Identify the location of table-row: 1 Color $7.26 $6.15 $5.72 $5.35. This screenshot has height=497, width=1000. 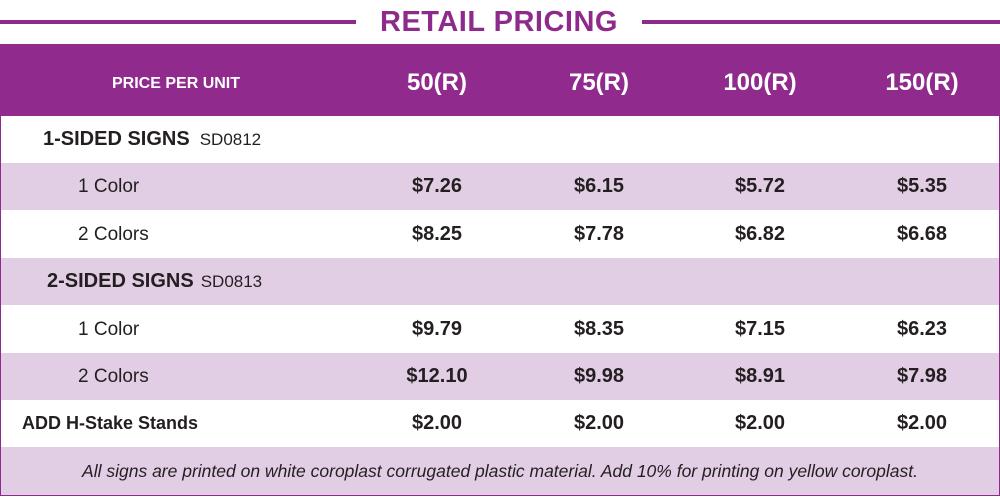
(500, 186).